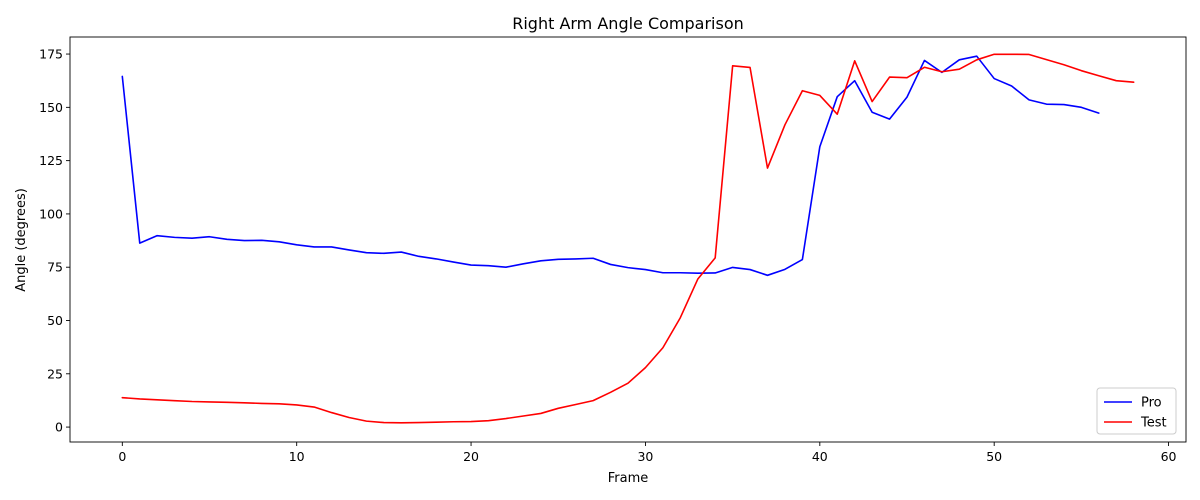 This screenshot has height=500, width=1200. Describe the element at coordinates (1136, 411) in the screenshot. I see `legend: Pro Test` at that location.